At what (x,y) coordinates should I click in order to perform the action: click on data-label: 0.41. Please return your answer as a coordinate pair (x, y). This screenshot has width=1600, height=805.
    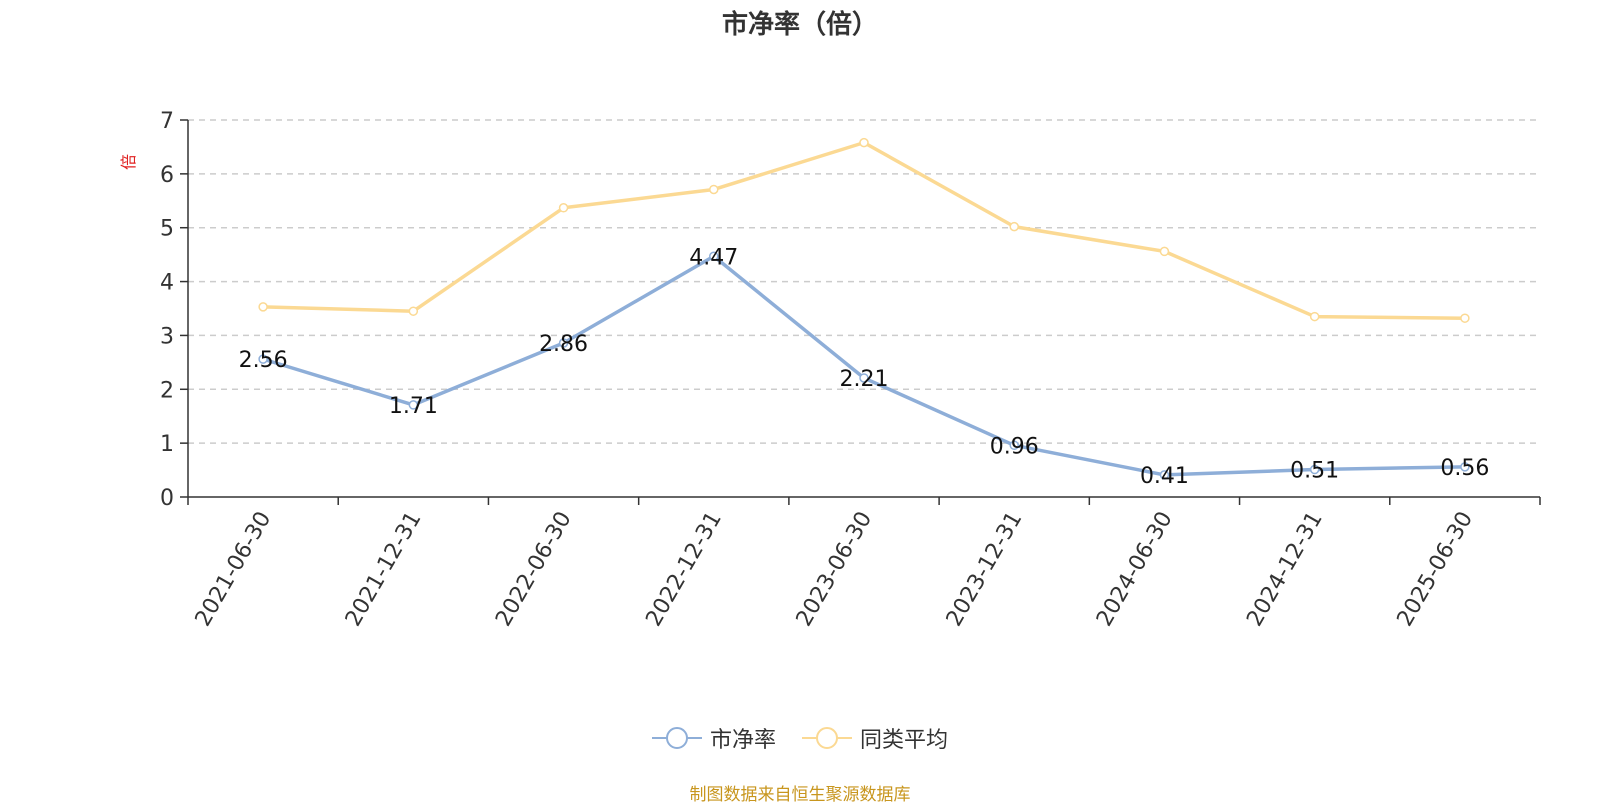
    Looking at the image, I should click on (1164, 476).